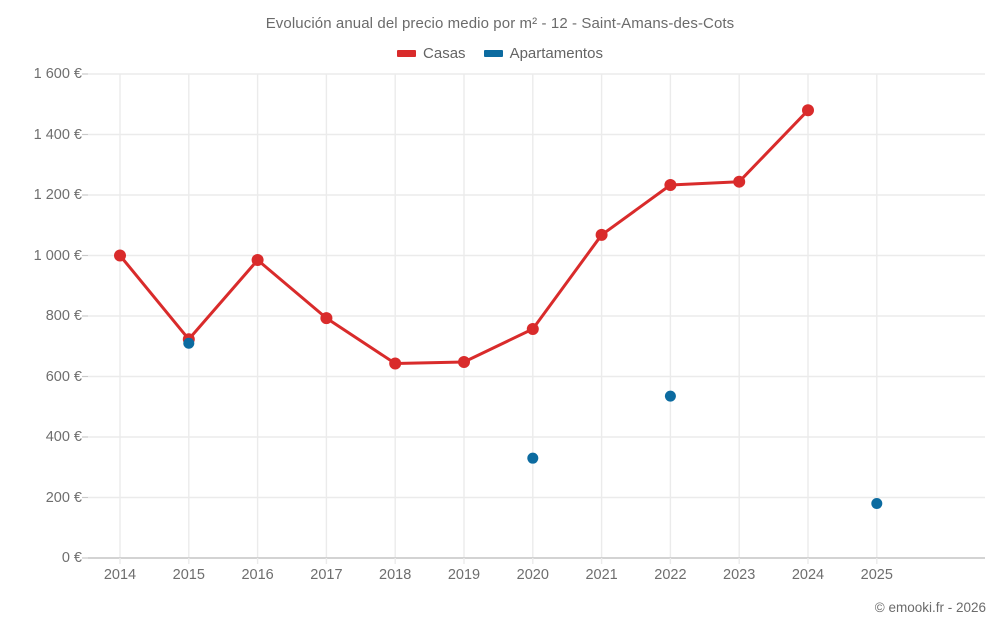  What do you see at coordinates (601, 575) in the screenshot?
I see `x-axis-tick-label: 2021` at bounding box center [601, 575].